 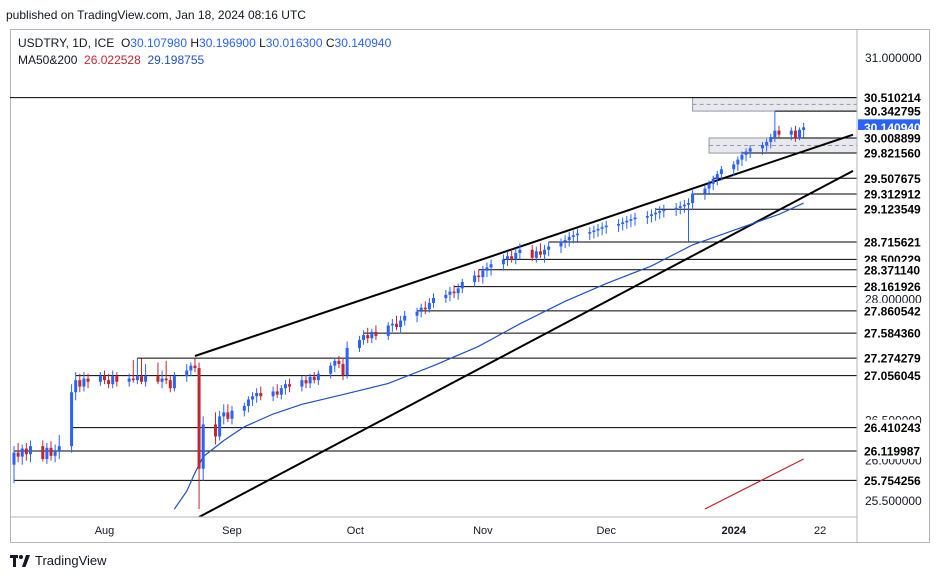 I want to click on x-axis-tick-label: 2024, so click(x=733, y=531).